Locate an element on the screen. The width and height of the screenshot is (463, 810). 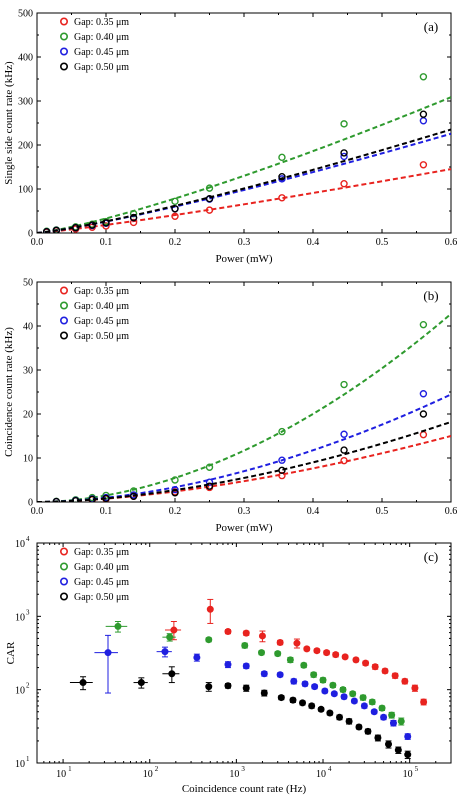
y-tick-label-exp: 2 is located at coordinates (28, 686).